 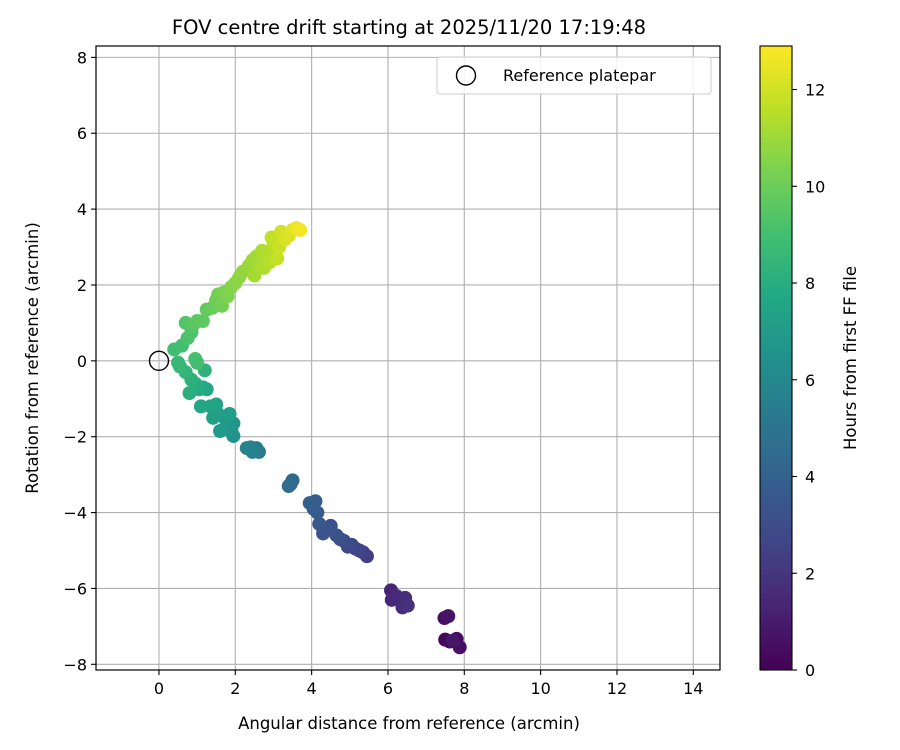 What do you see at coordinates (810, 573) in the screenshot?
I see `colorbar-tick-label: 2` at bounding box center [810, 573].